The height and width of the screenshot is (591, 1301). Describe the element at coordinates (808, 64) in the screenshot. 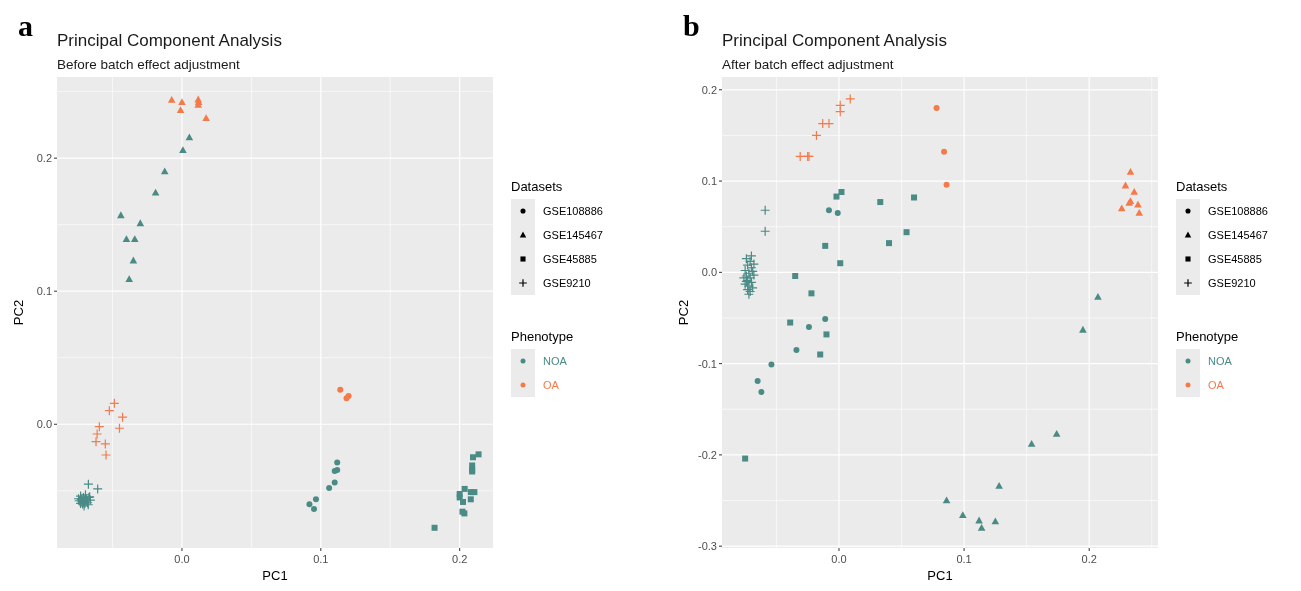

I see `chart-subtitle: After batch effect adjustment` at that location.